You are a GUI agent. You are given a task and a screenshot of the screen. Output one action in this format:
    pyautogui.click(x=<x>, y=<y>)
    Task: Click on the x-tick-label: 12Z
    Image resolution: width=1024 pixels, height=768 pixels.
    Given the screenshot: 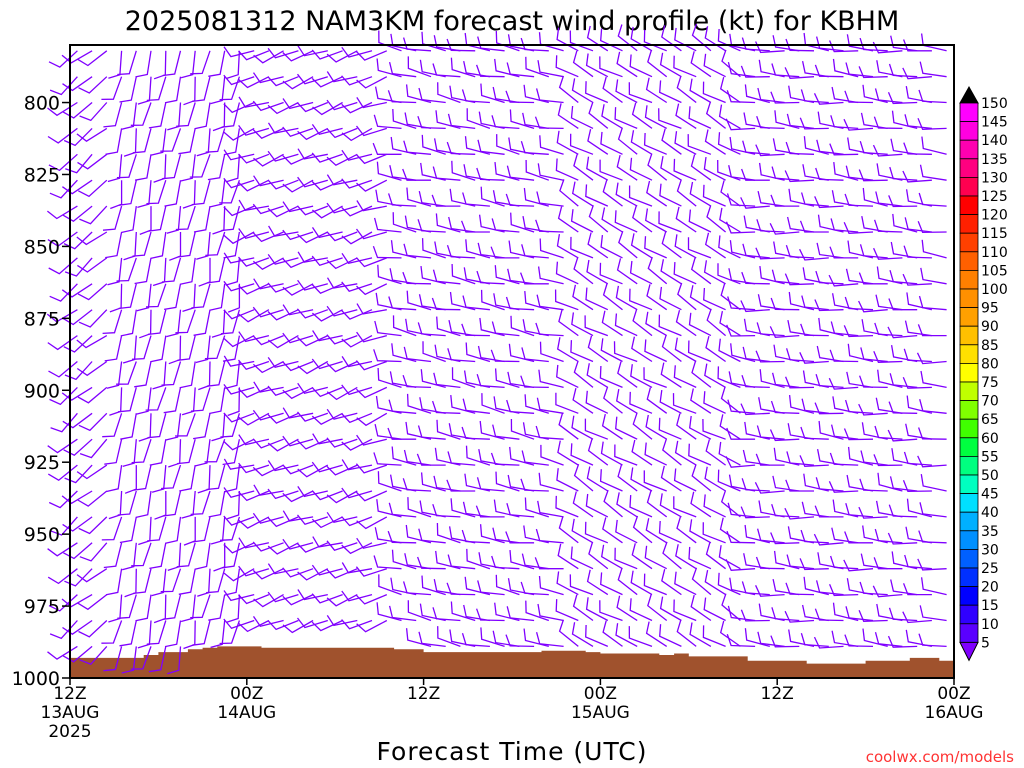 What is the action you would take?
    pyautogui.click(x=69, y=694)
    